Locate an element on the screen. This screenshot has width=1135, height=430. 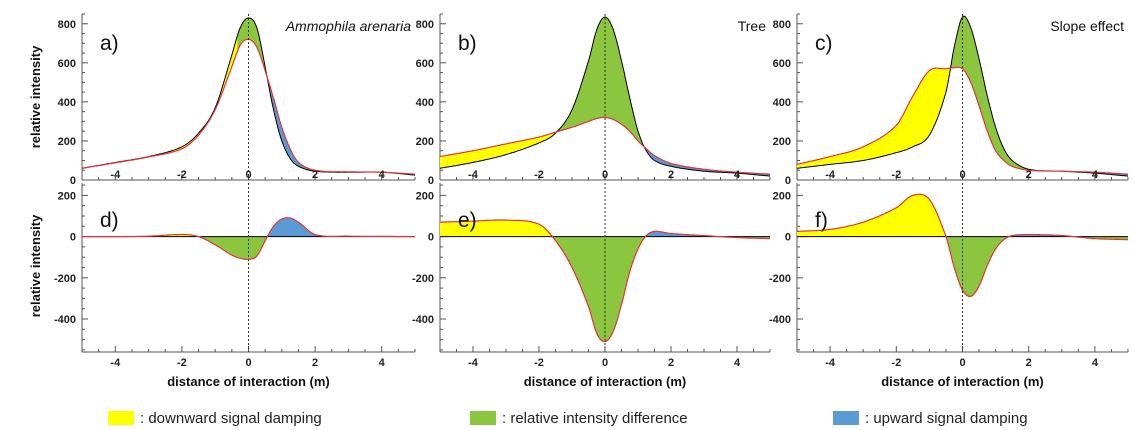
legend-label-downward: : downward signal damping is located at coordinates (231, 418).